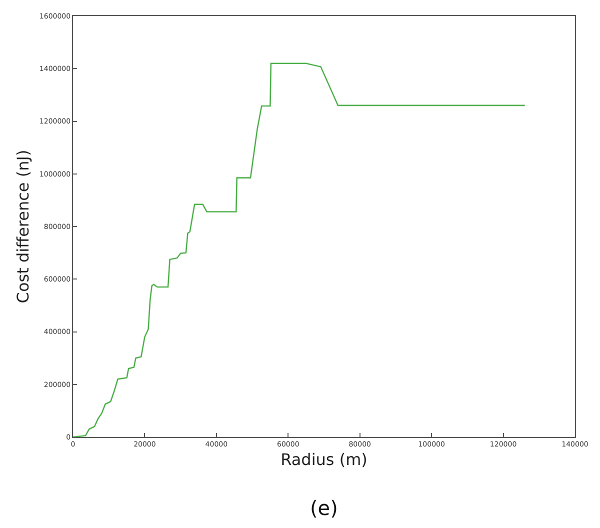  I want to click on x-axis-title: Radius (m), so click(324, 460).